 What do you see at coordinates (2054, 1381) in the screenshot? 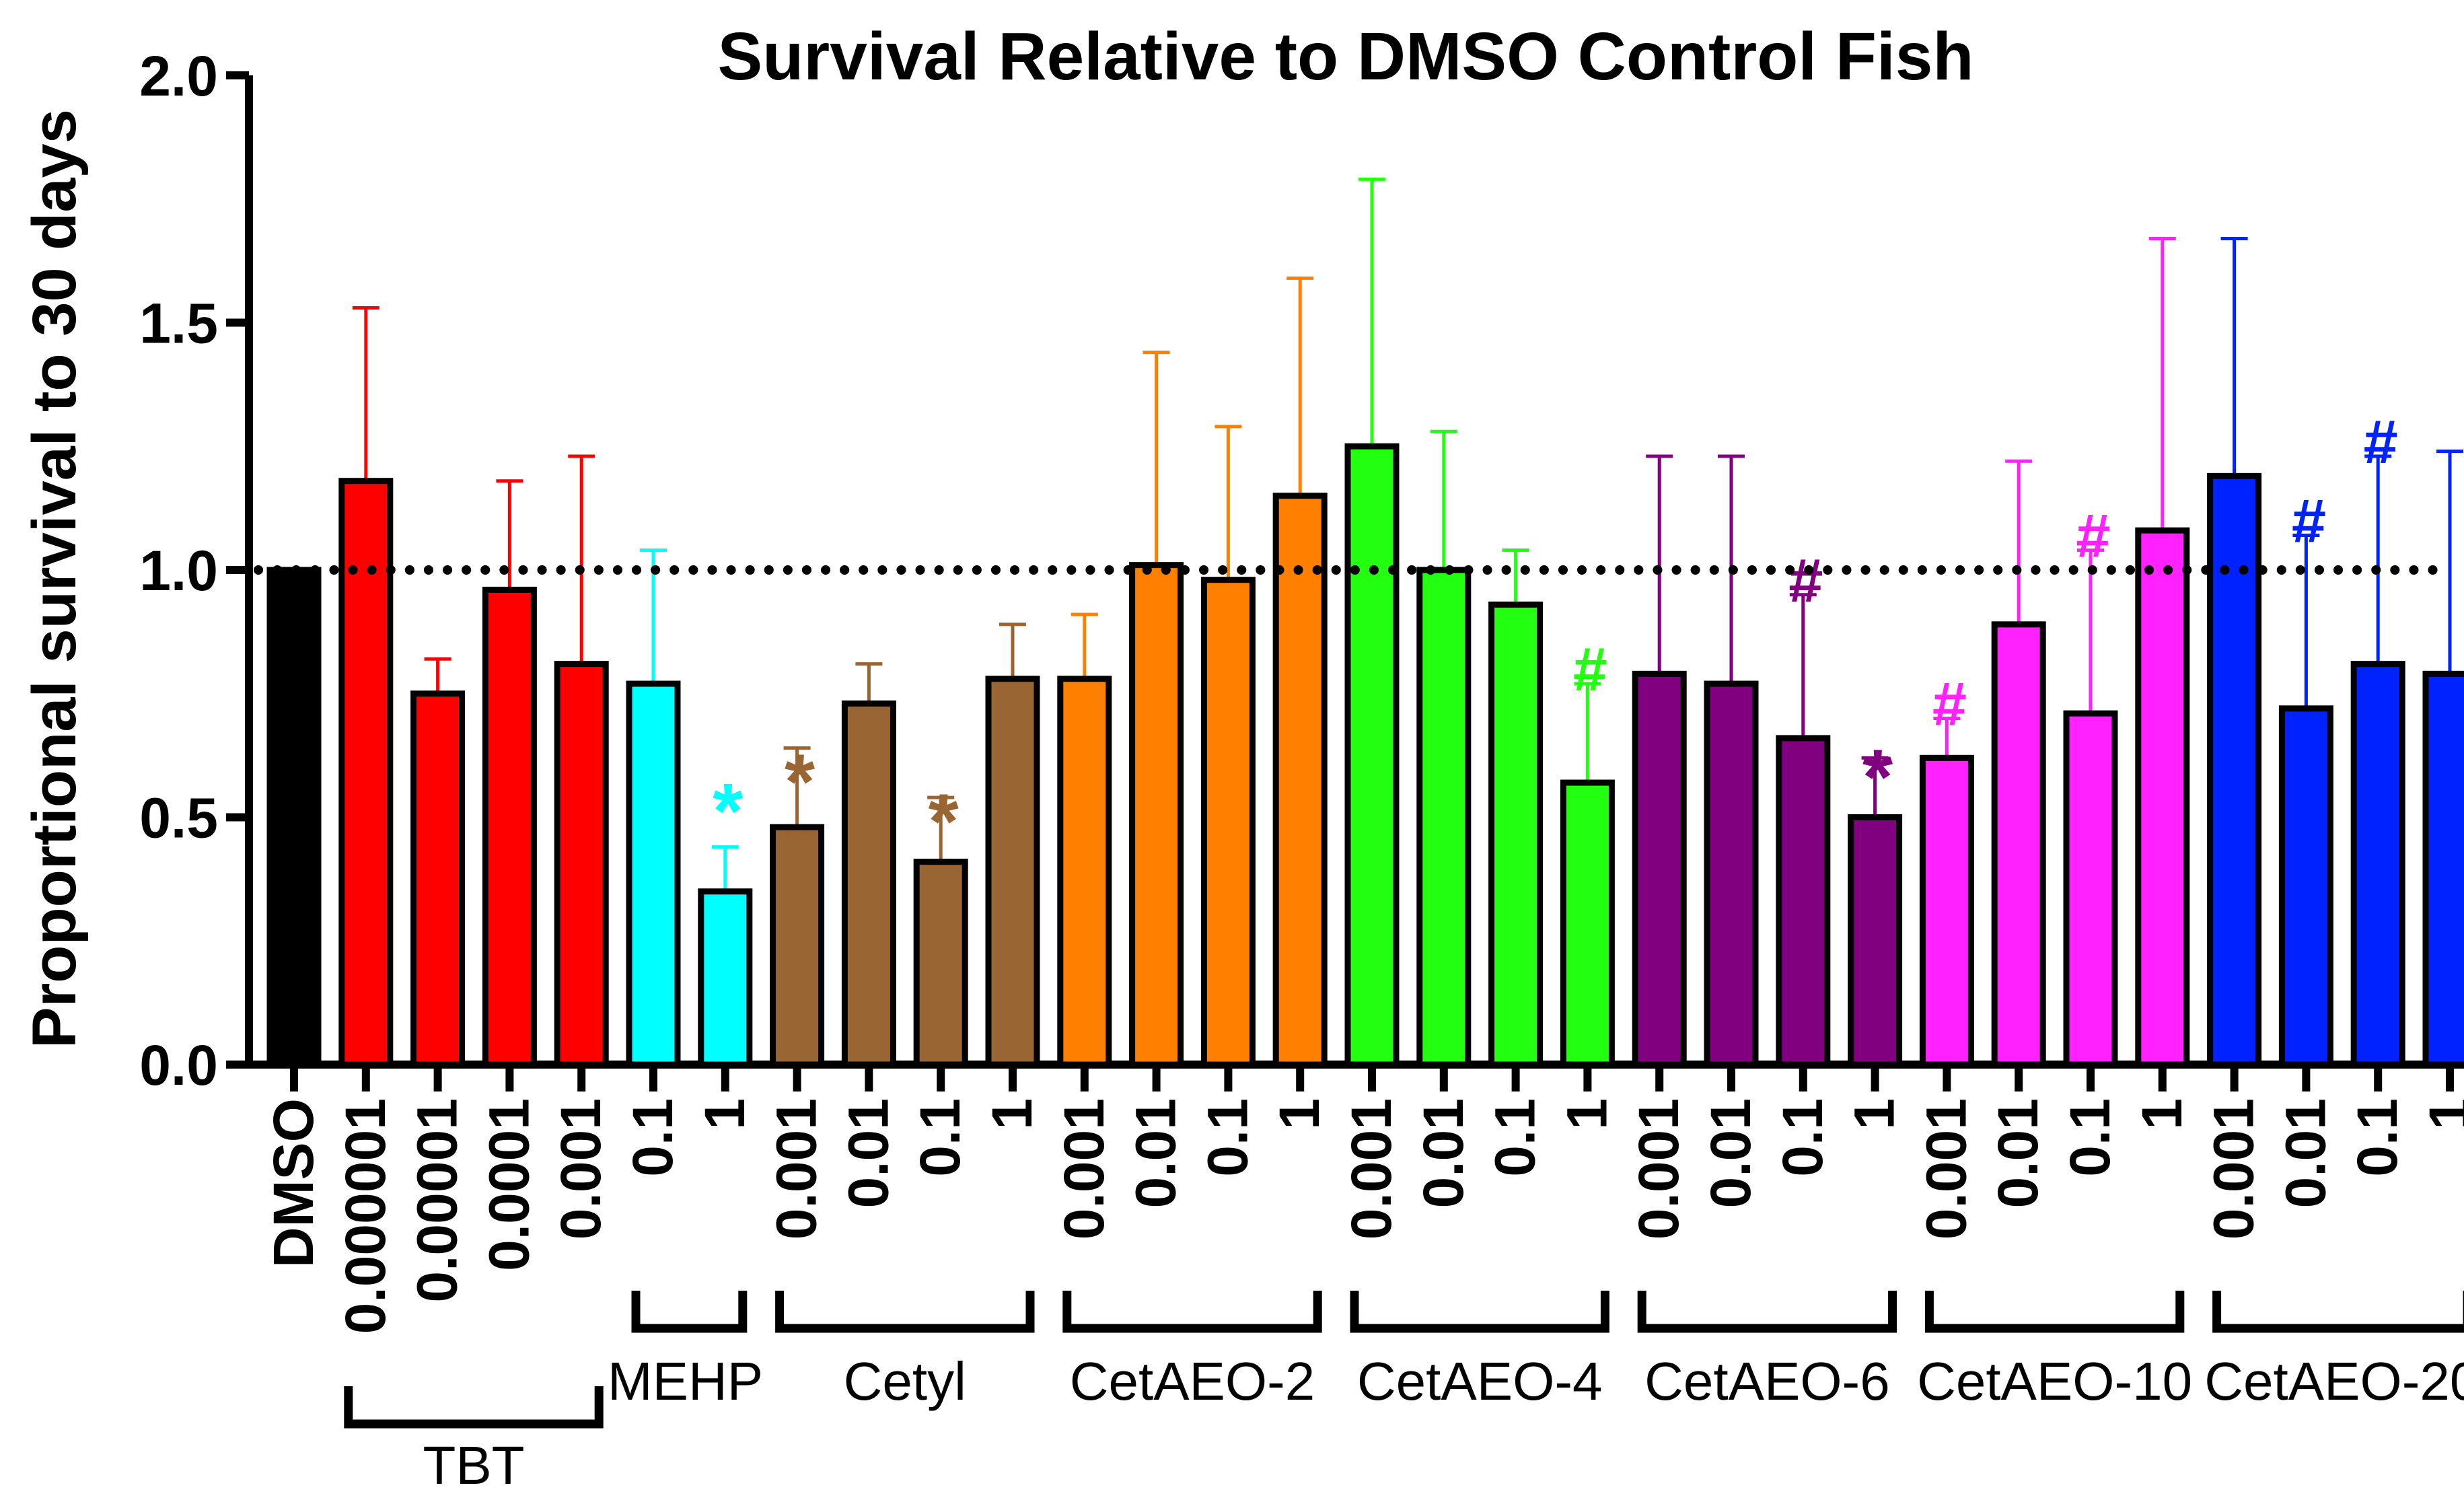
I see `group-label: CetAEO-10` at bounding box center [2054, 1381].